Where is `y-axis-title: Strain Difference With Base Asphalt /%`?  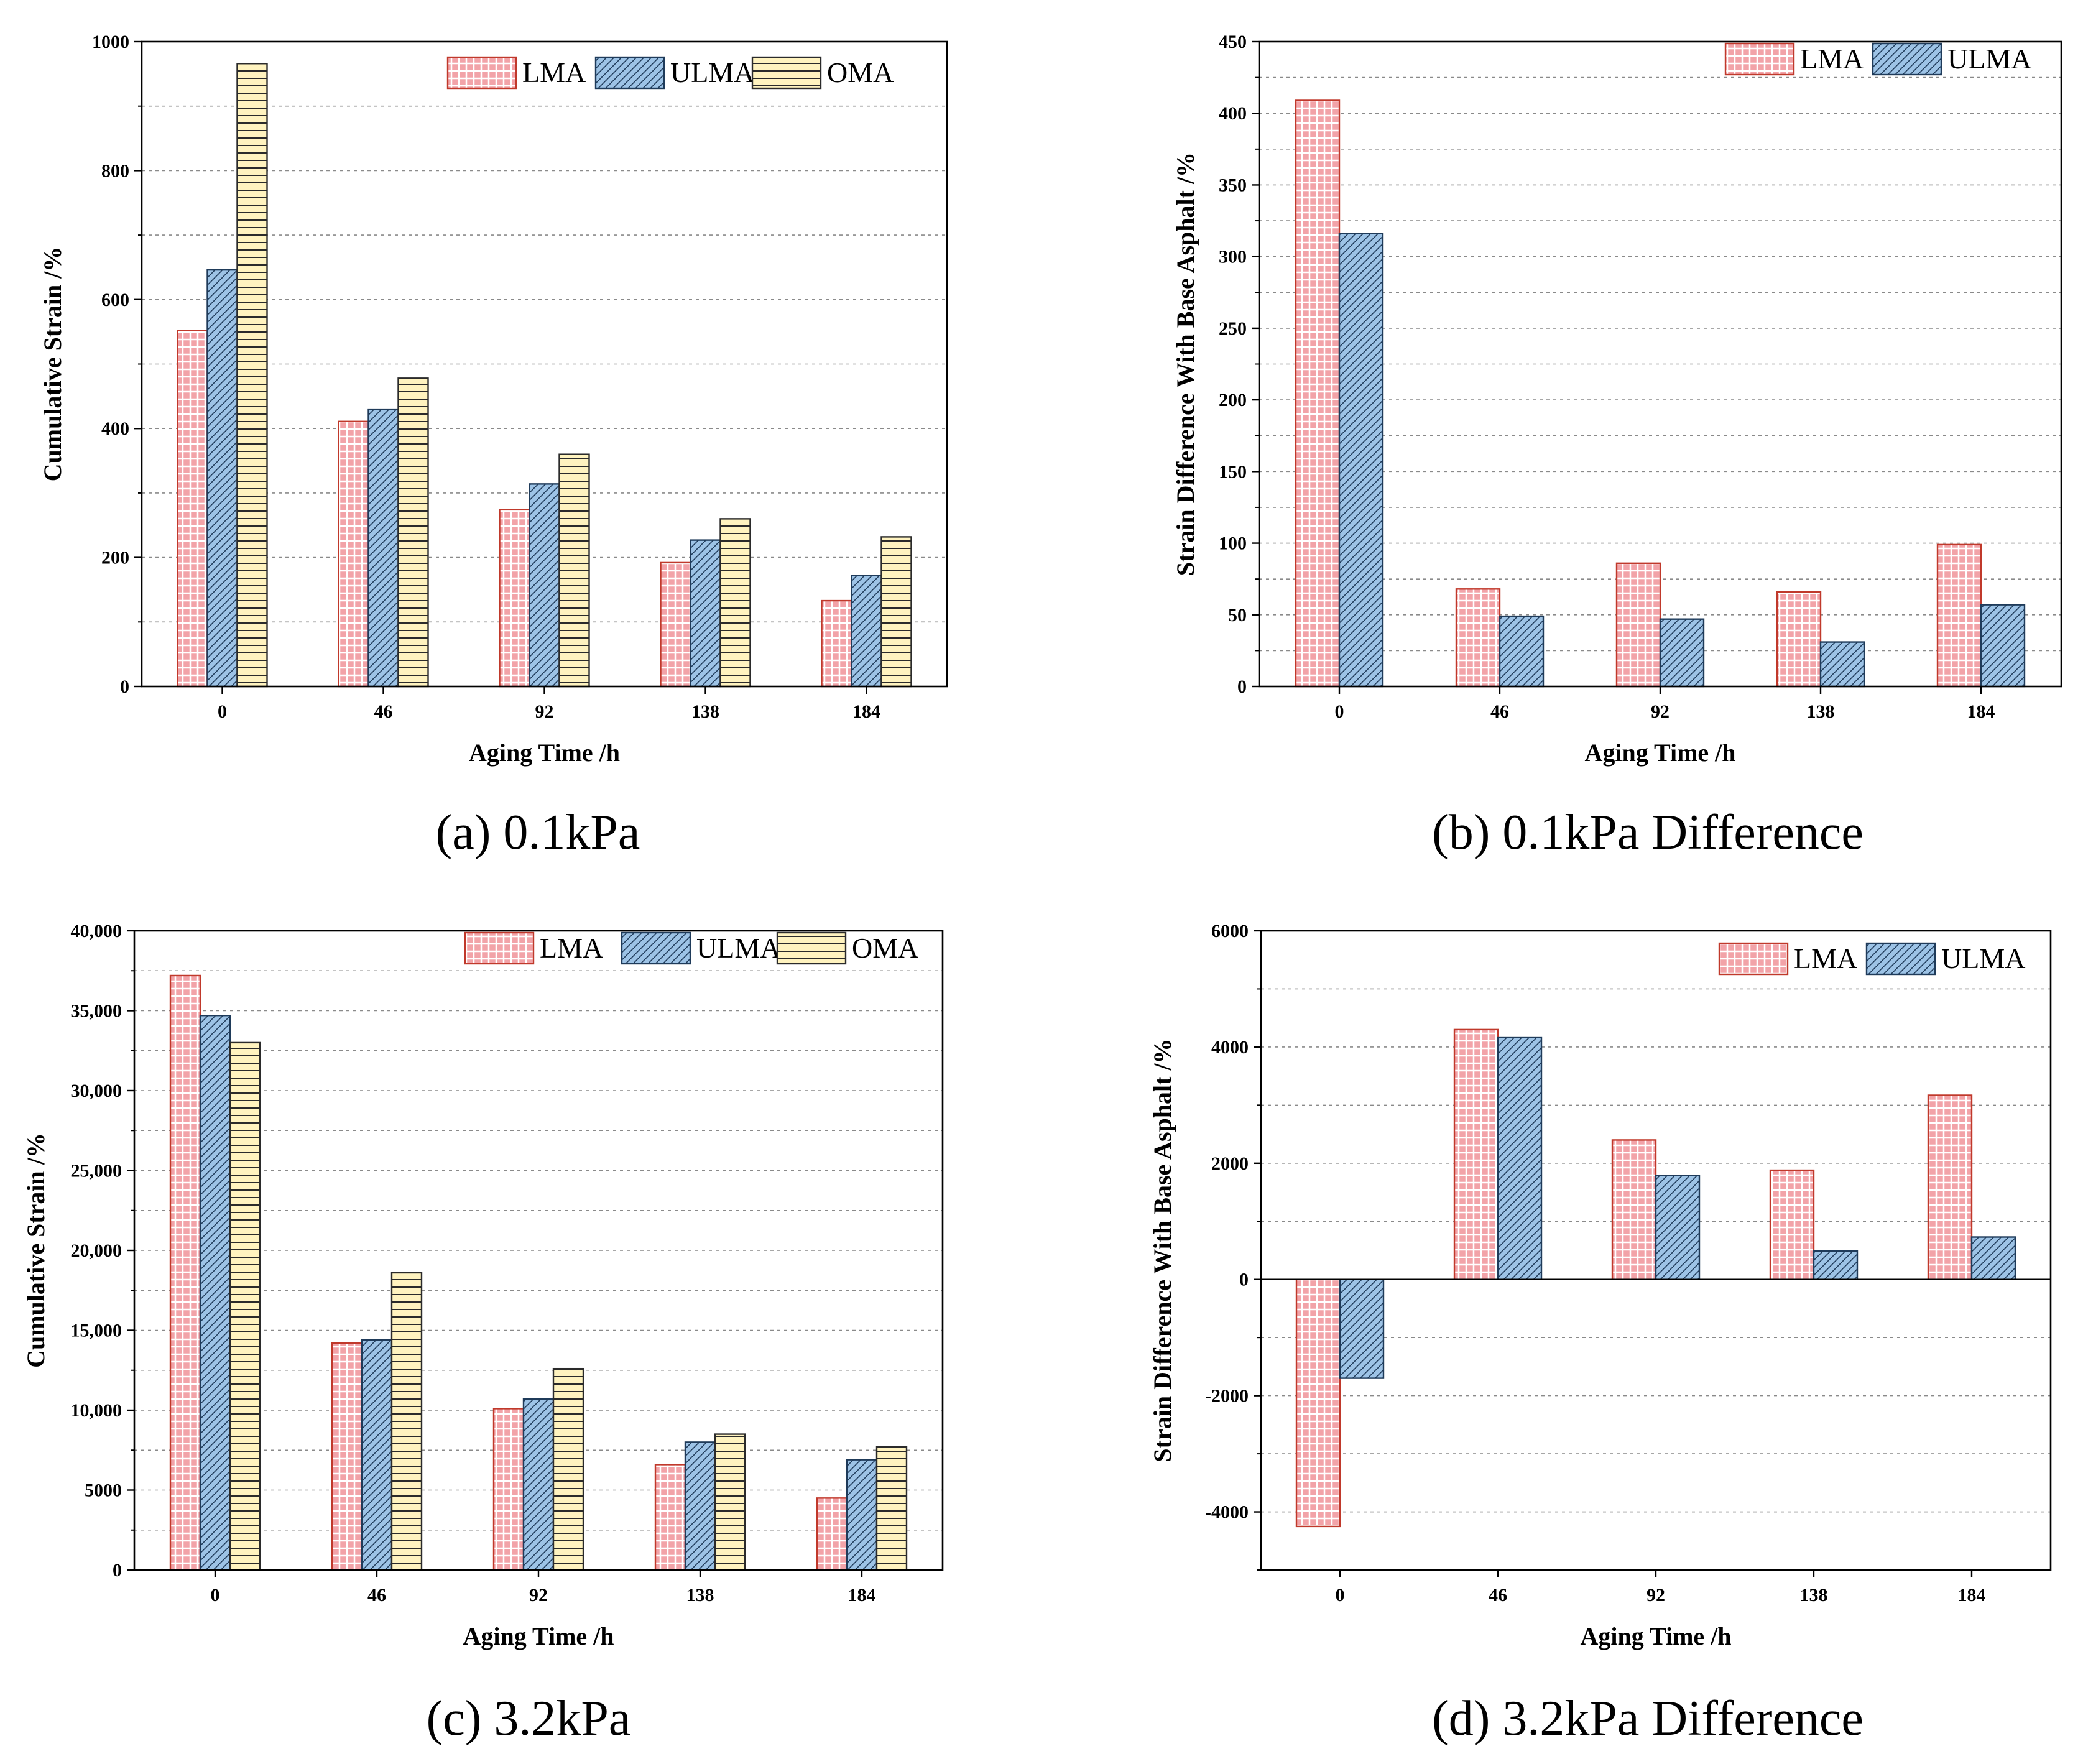
y-axis-title: Strain Difference With Base Asphalt /% is located at coordinates (1185, 364).